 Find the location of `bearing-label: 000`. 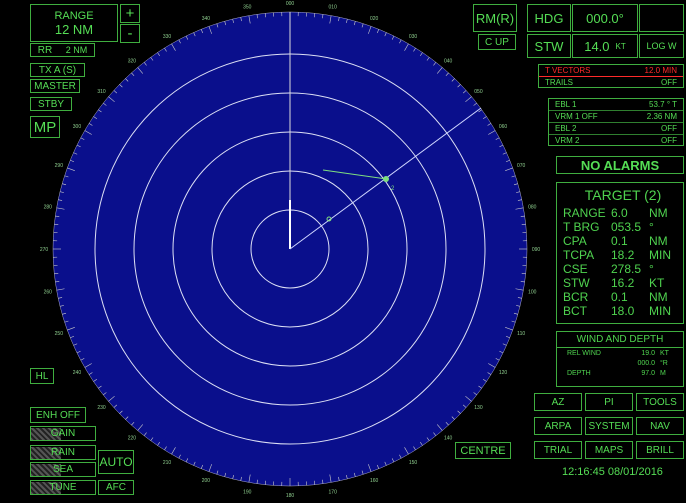

bearing-label: 000 is located at coordinates (290, 4).